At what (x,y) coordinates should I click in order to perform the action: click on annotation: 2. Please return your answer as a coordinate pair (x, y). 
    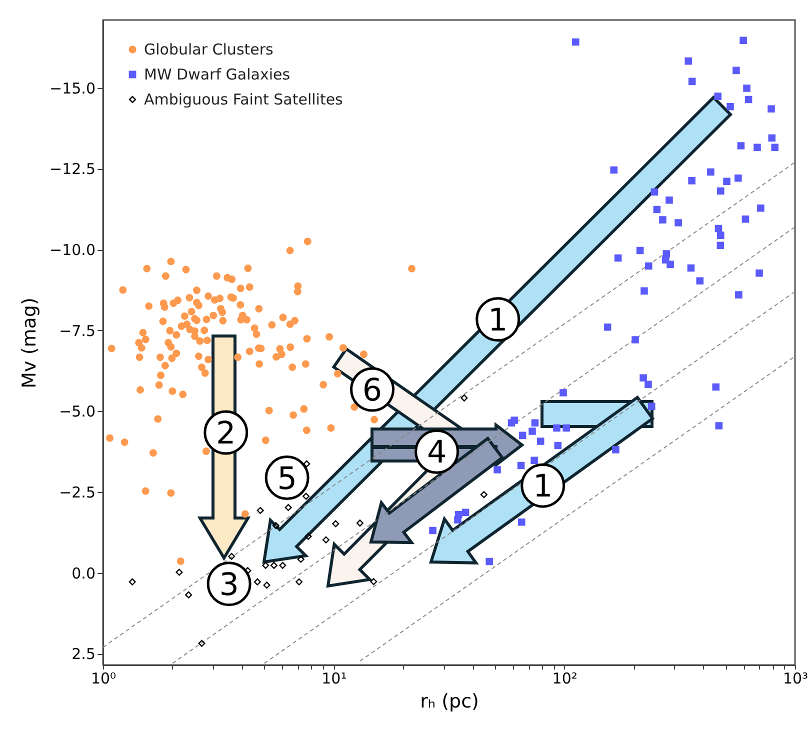
    Looking at the image, I should click on (226, 434).